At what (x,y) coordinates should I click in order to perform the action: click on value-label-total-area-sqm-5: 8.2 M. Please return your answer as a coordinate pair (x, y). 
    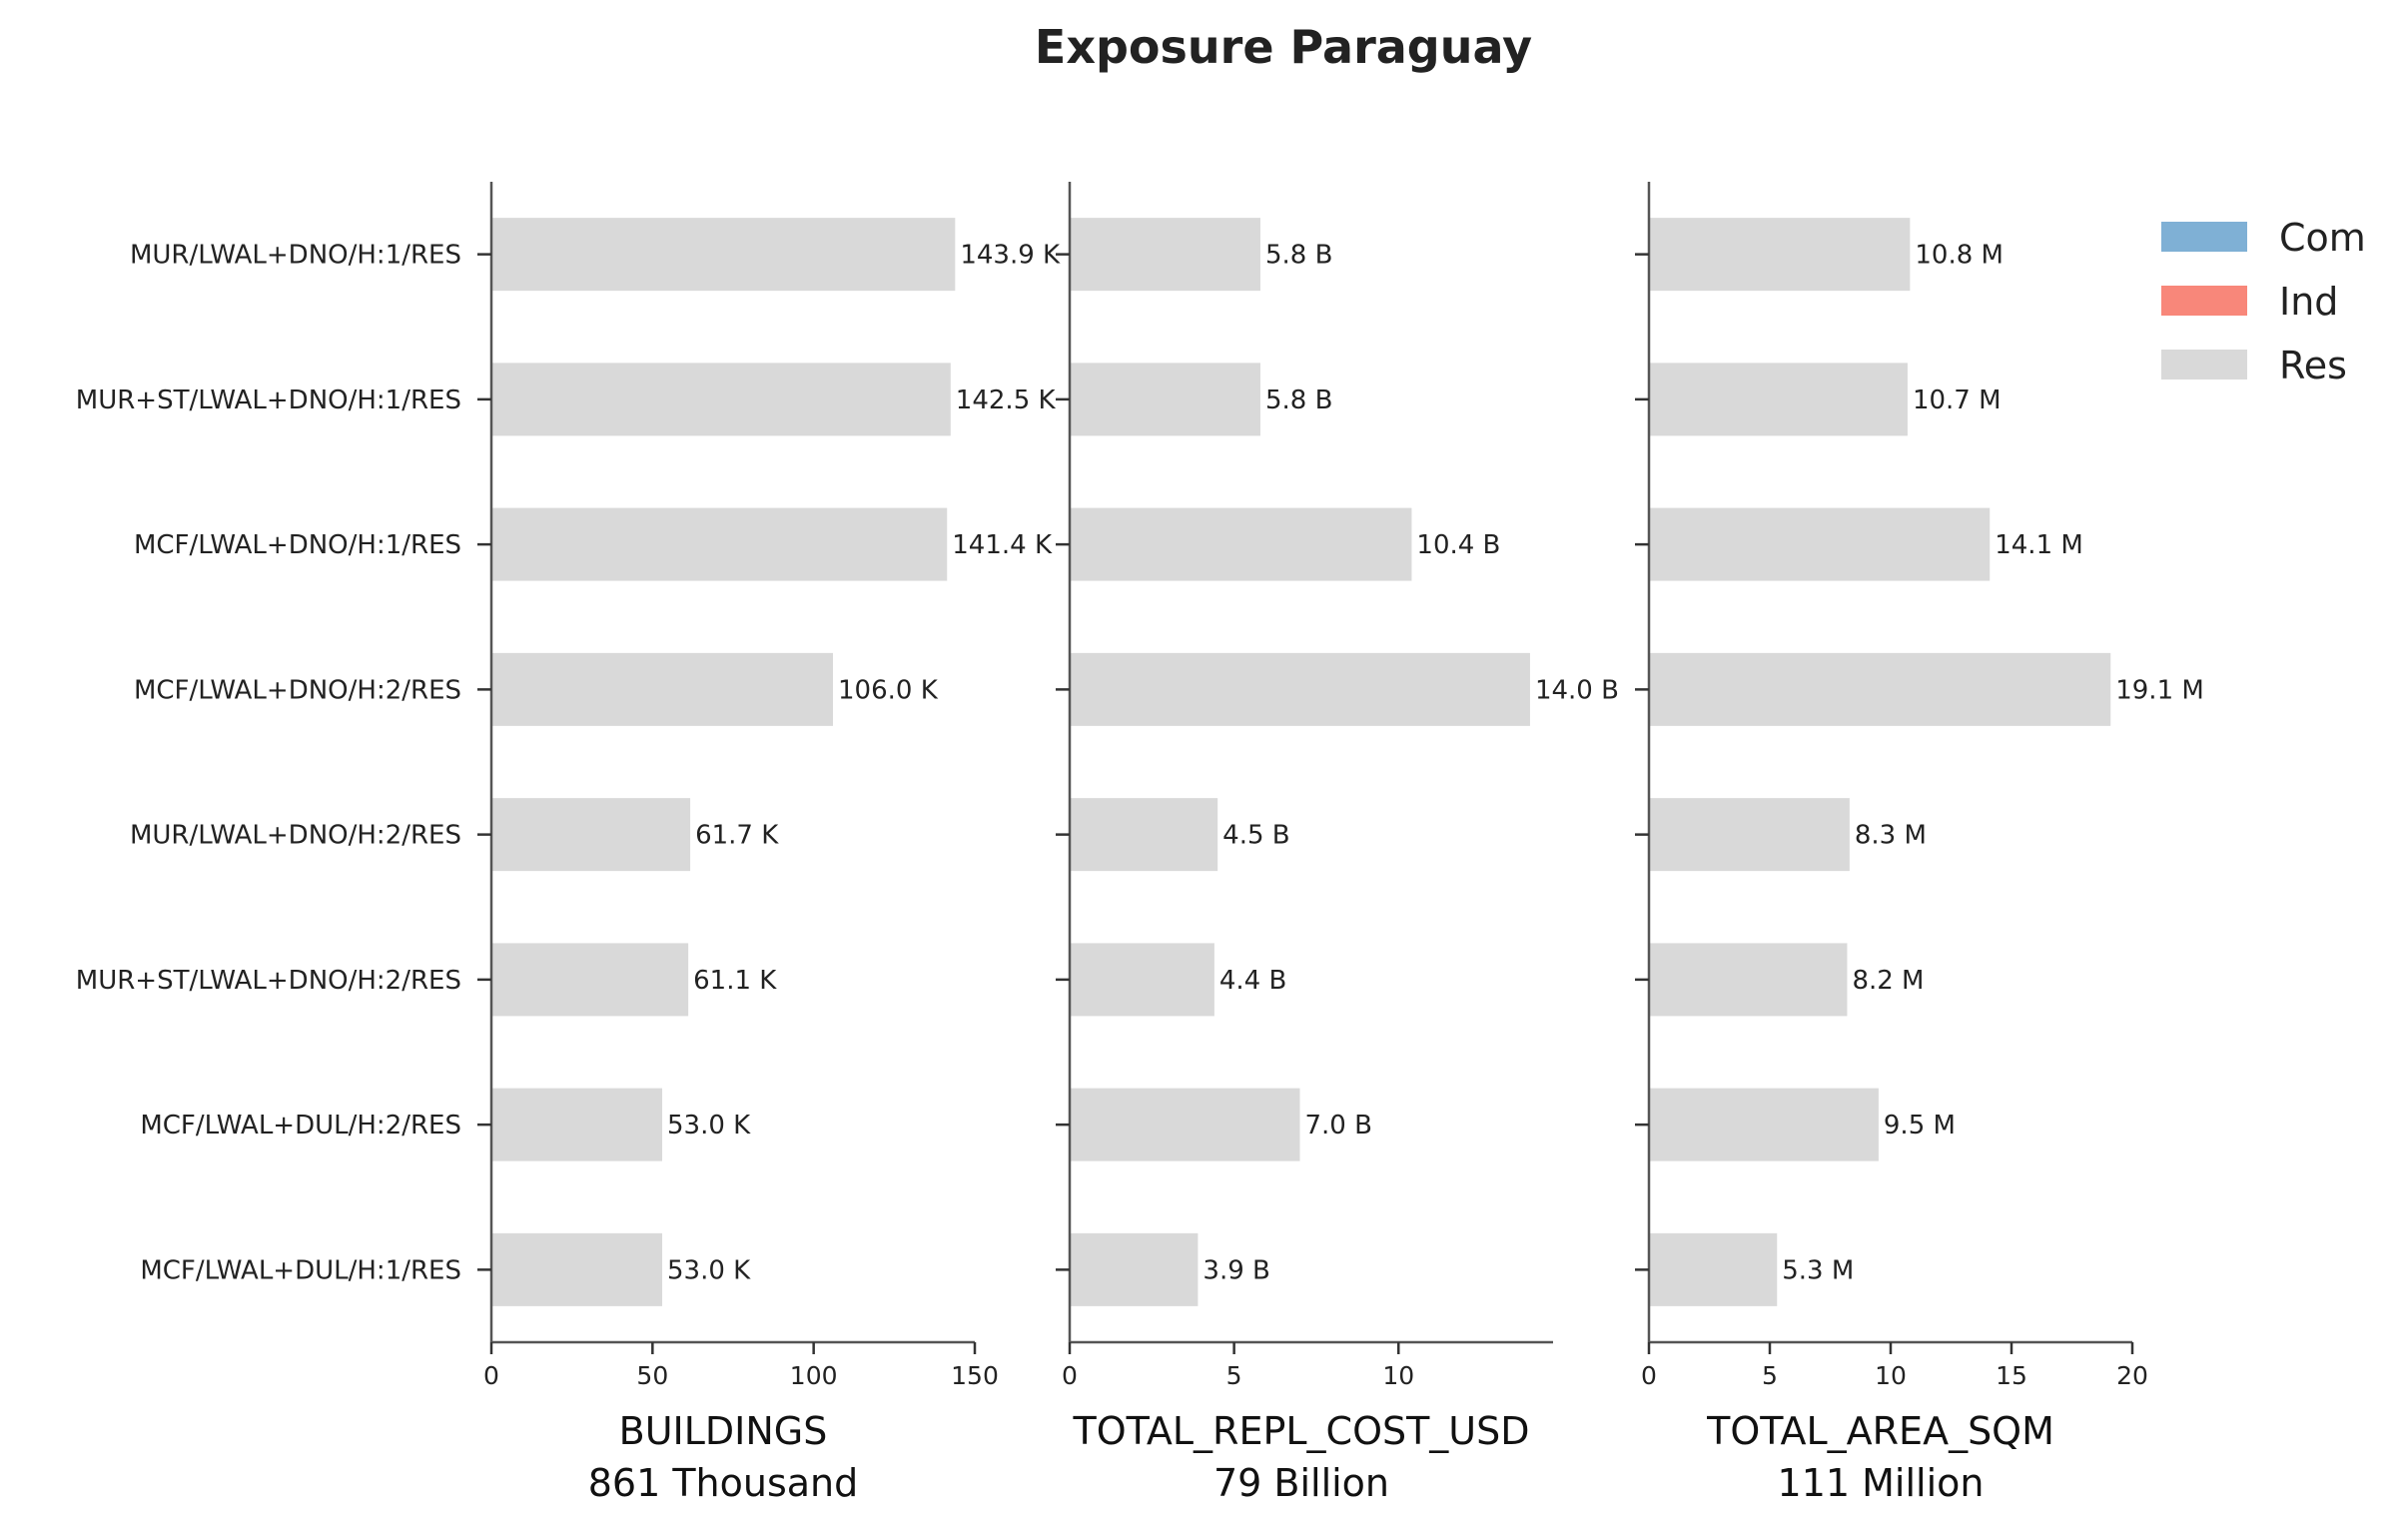
    Looking at the image, I should click on (1888, 981).